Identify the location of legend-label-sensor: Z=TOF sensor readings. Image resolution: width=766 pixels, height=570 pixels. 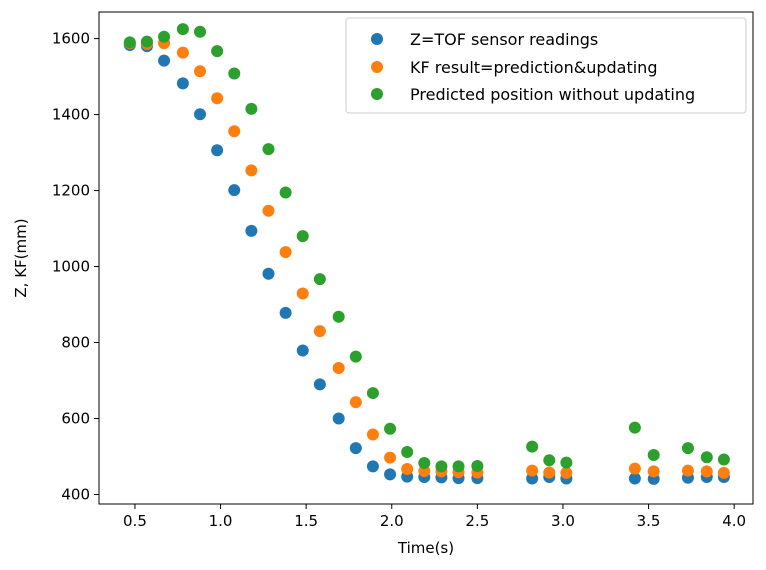
(504, 39).